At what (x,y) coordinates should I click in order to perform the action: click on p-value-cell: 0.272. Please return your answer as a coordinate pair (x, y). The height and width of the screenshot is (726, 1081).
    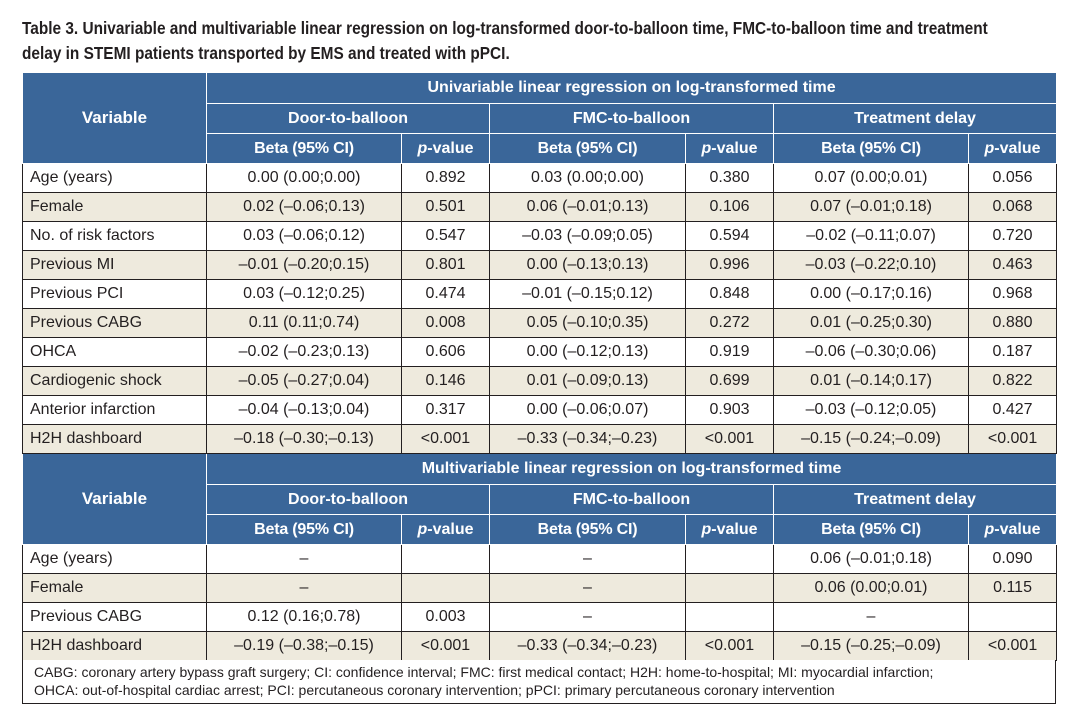
    Looking at the image, I should click on (729, 323).